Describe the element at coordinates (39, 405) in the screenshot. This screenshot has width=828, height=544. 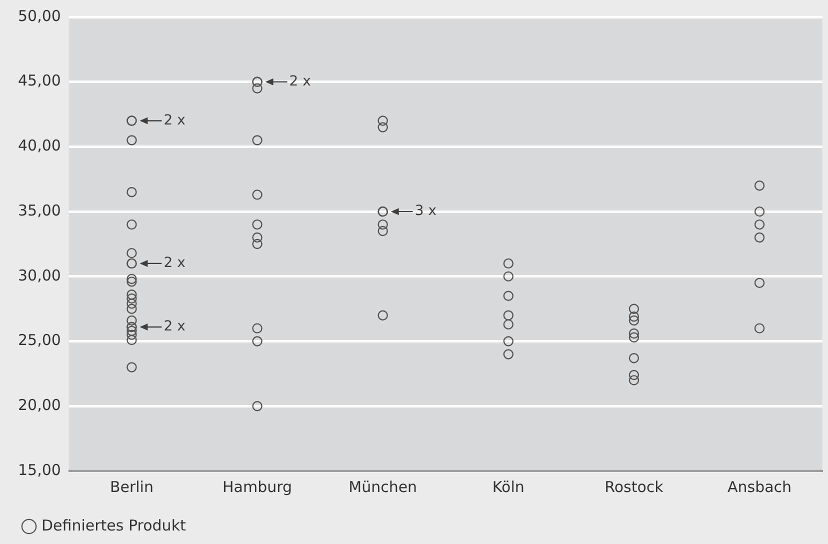
I see `y-tick-label: 20,00` at that location.